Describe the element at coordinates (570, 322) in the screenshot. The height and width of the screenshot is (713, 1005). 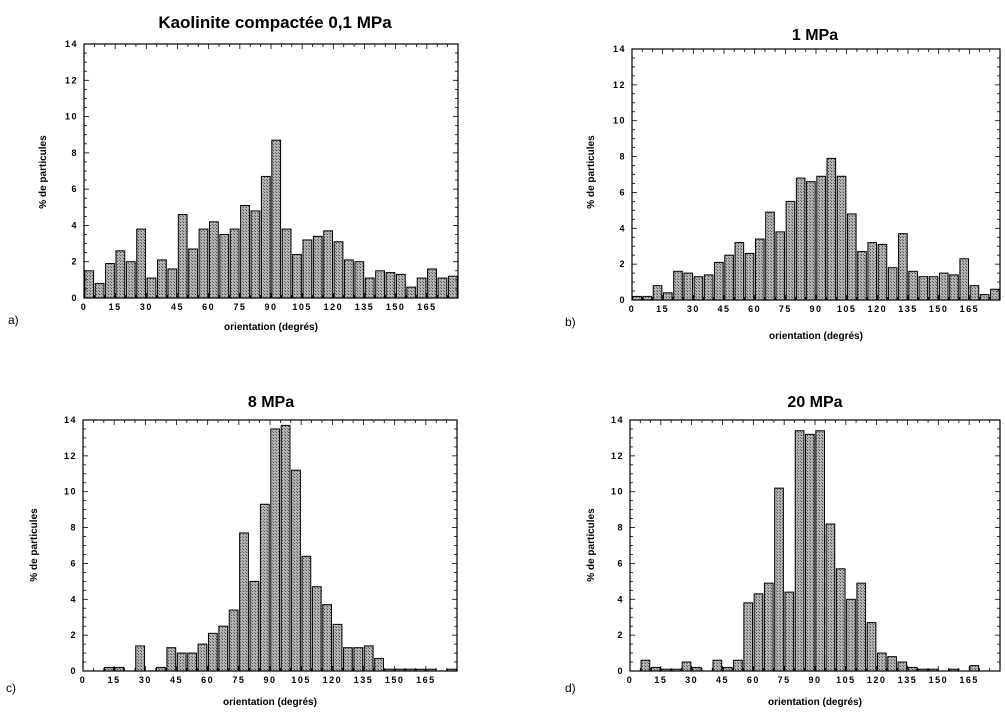
I see `panel-label: b)` at that location.